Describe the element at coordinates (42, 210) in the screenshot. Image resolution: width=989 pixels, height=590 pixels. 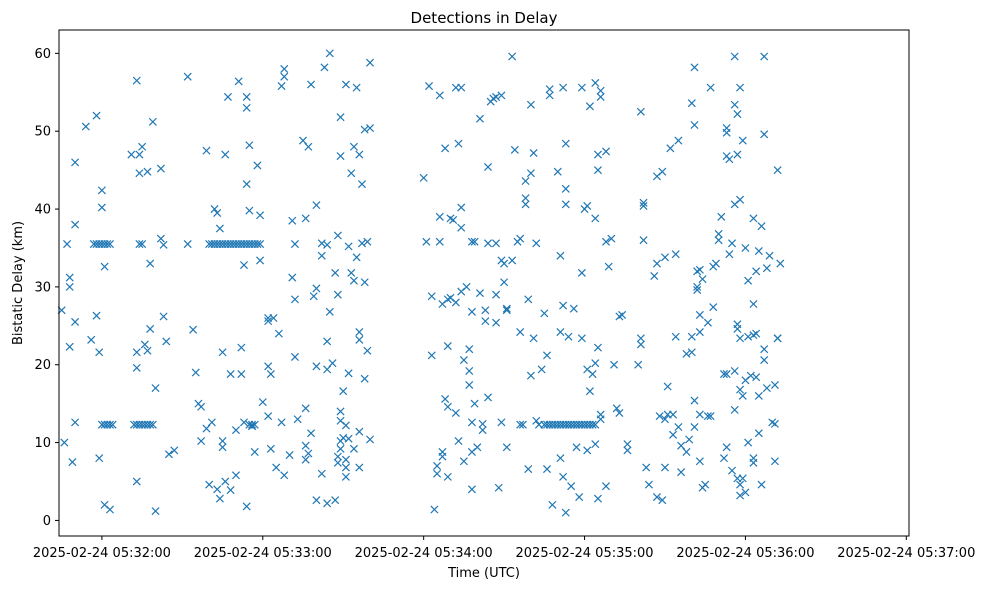
I see `y-tick-label: 40` at that location.